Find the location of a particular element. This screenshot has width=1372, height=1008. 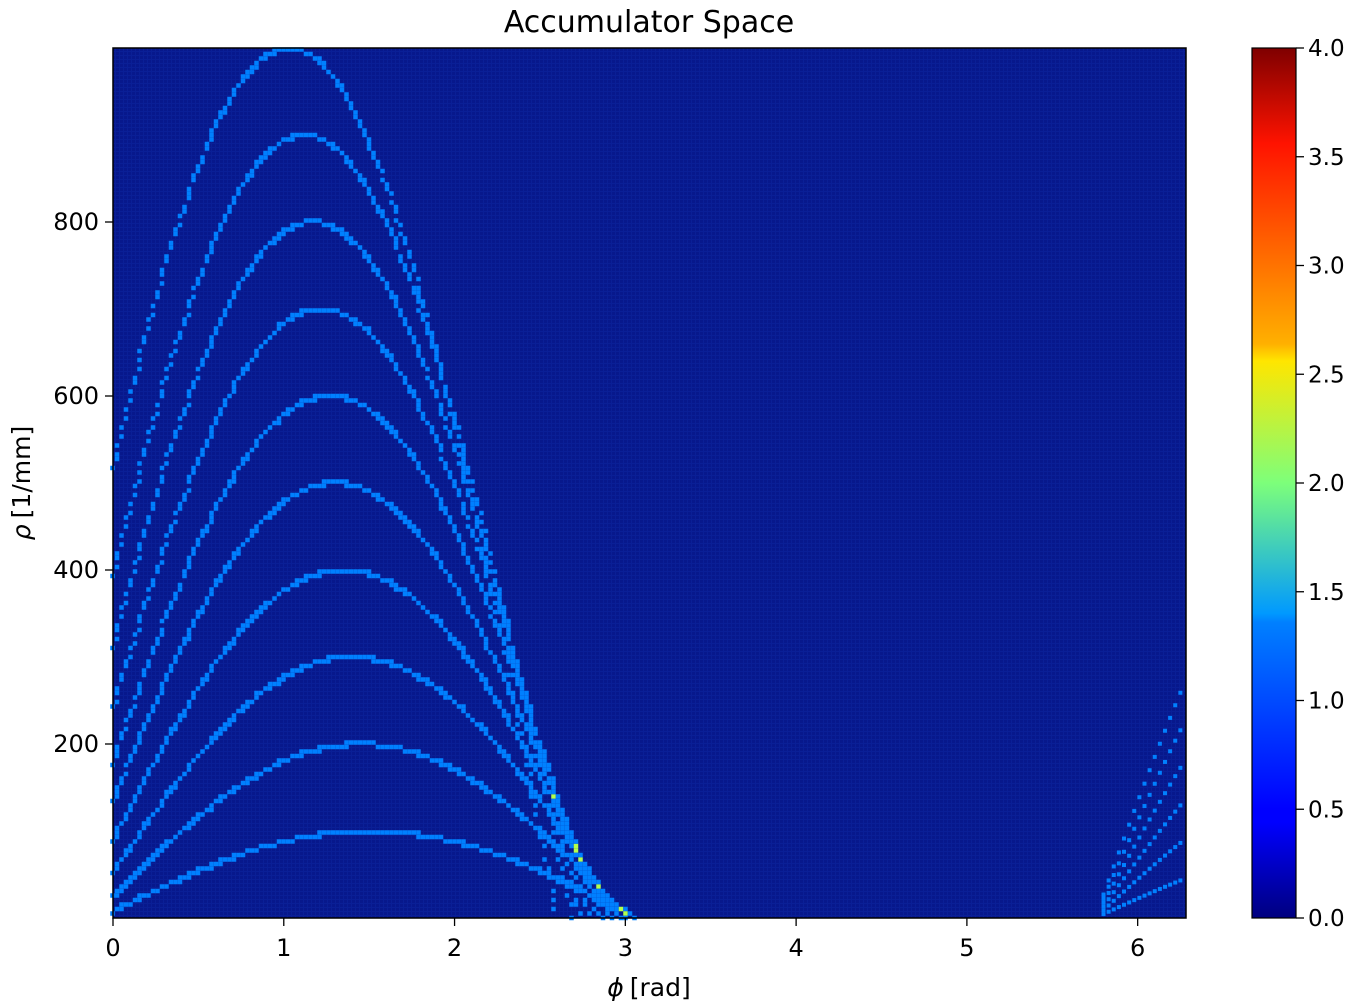

colorbar-tick-label: 2.5 is located at coordinates (1326, 375).